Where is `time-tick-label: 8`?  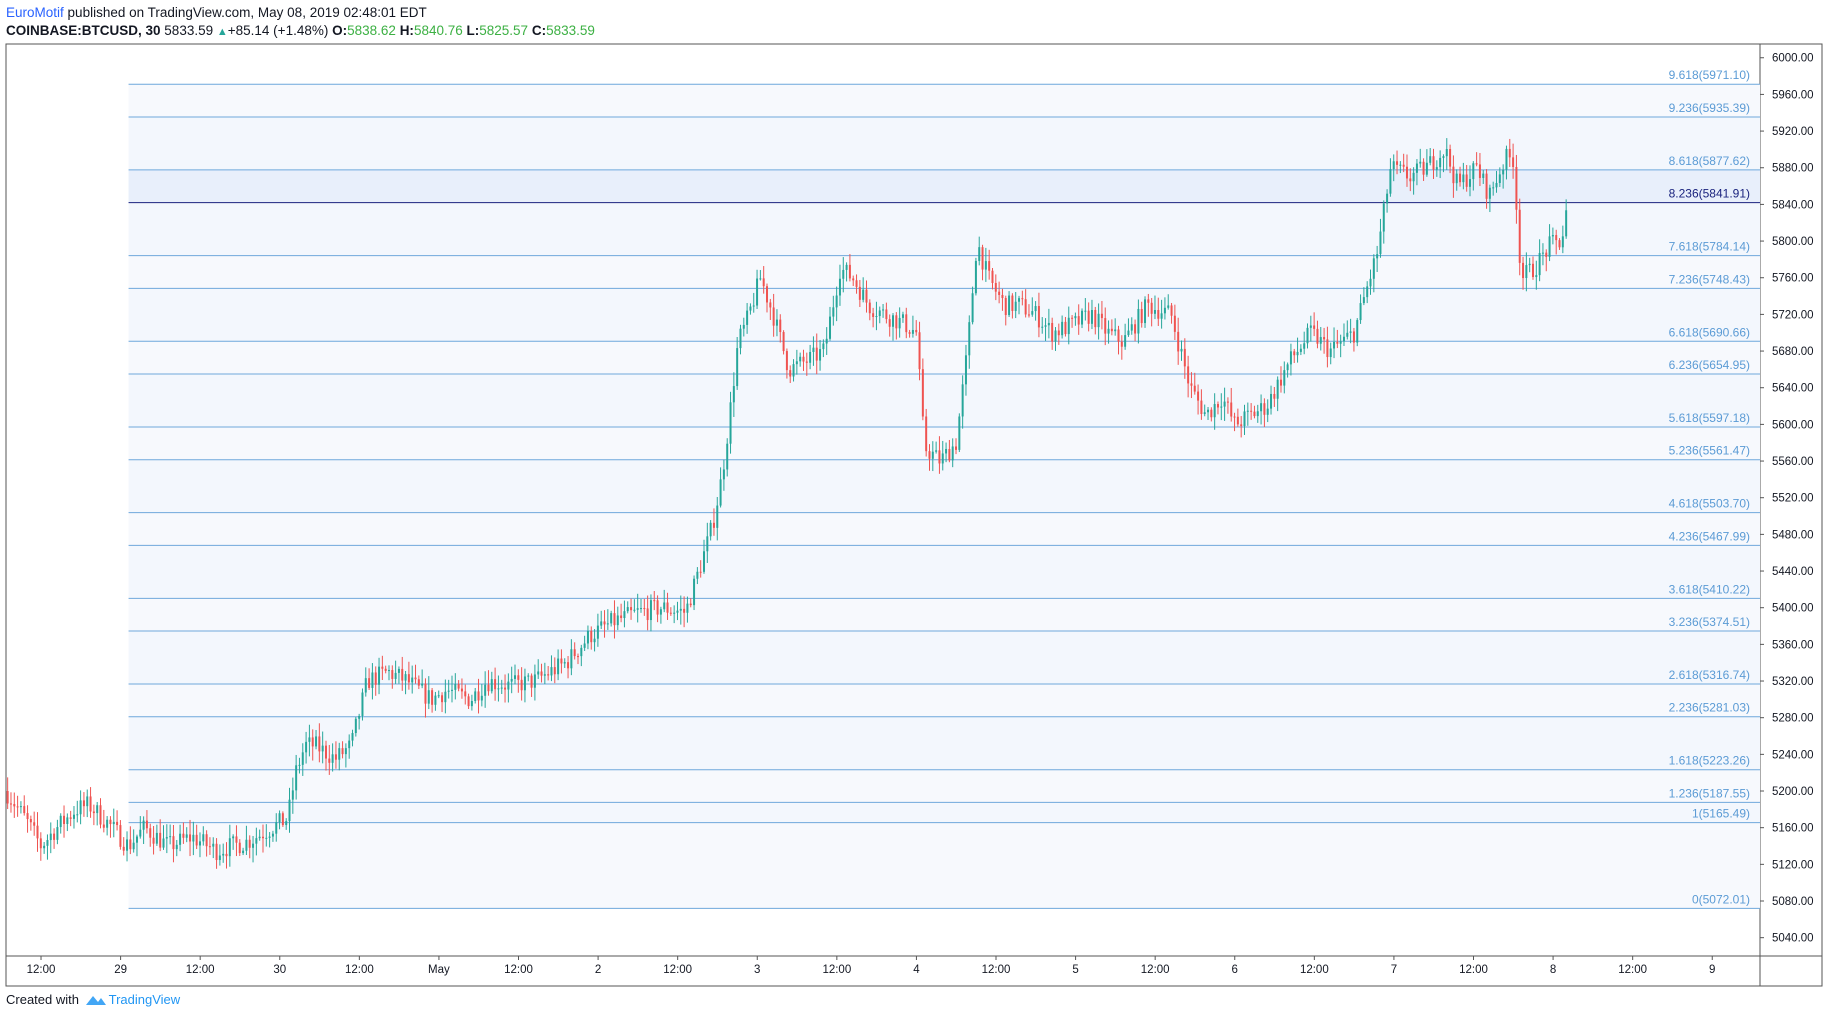 time-tick-label: 8 is located at coordinates (1553, 970).